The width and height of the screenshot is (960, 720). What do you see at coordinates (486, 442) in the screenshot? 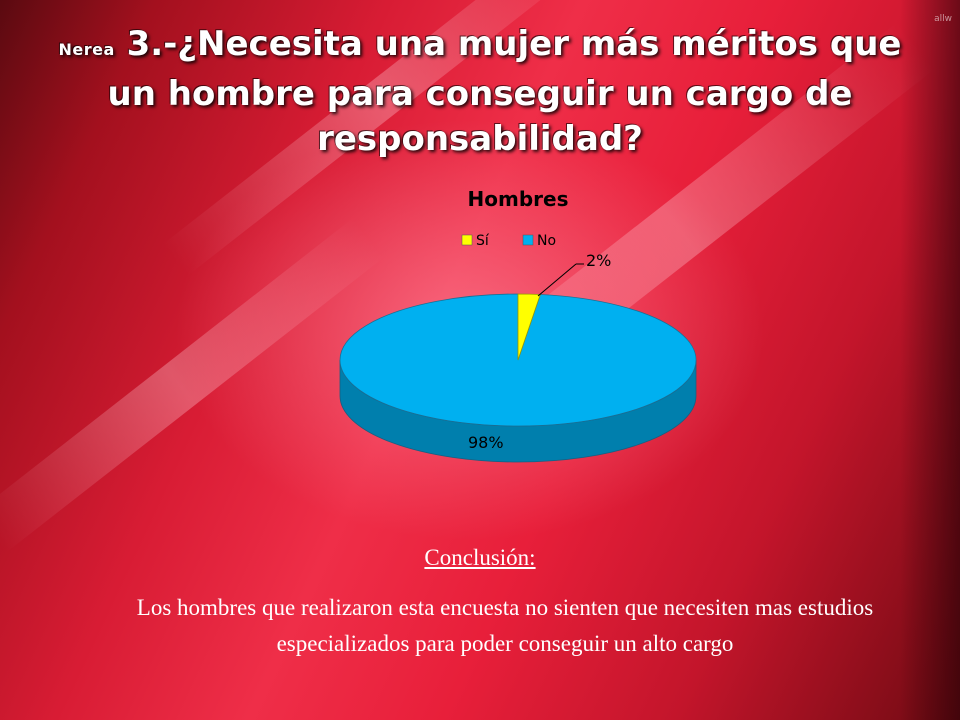
I see `data-label-no: 98%` at bounding box center [486, 442].